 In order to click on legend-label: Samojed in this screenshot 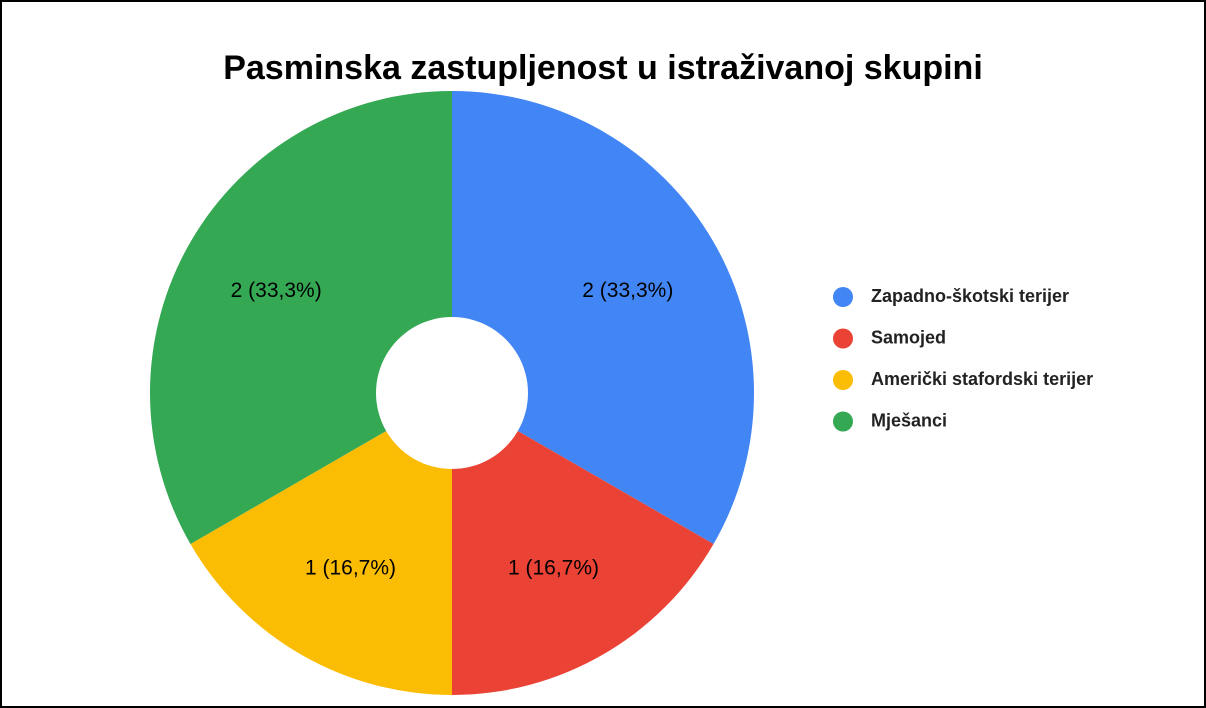, I will do `click(908, 337)`.